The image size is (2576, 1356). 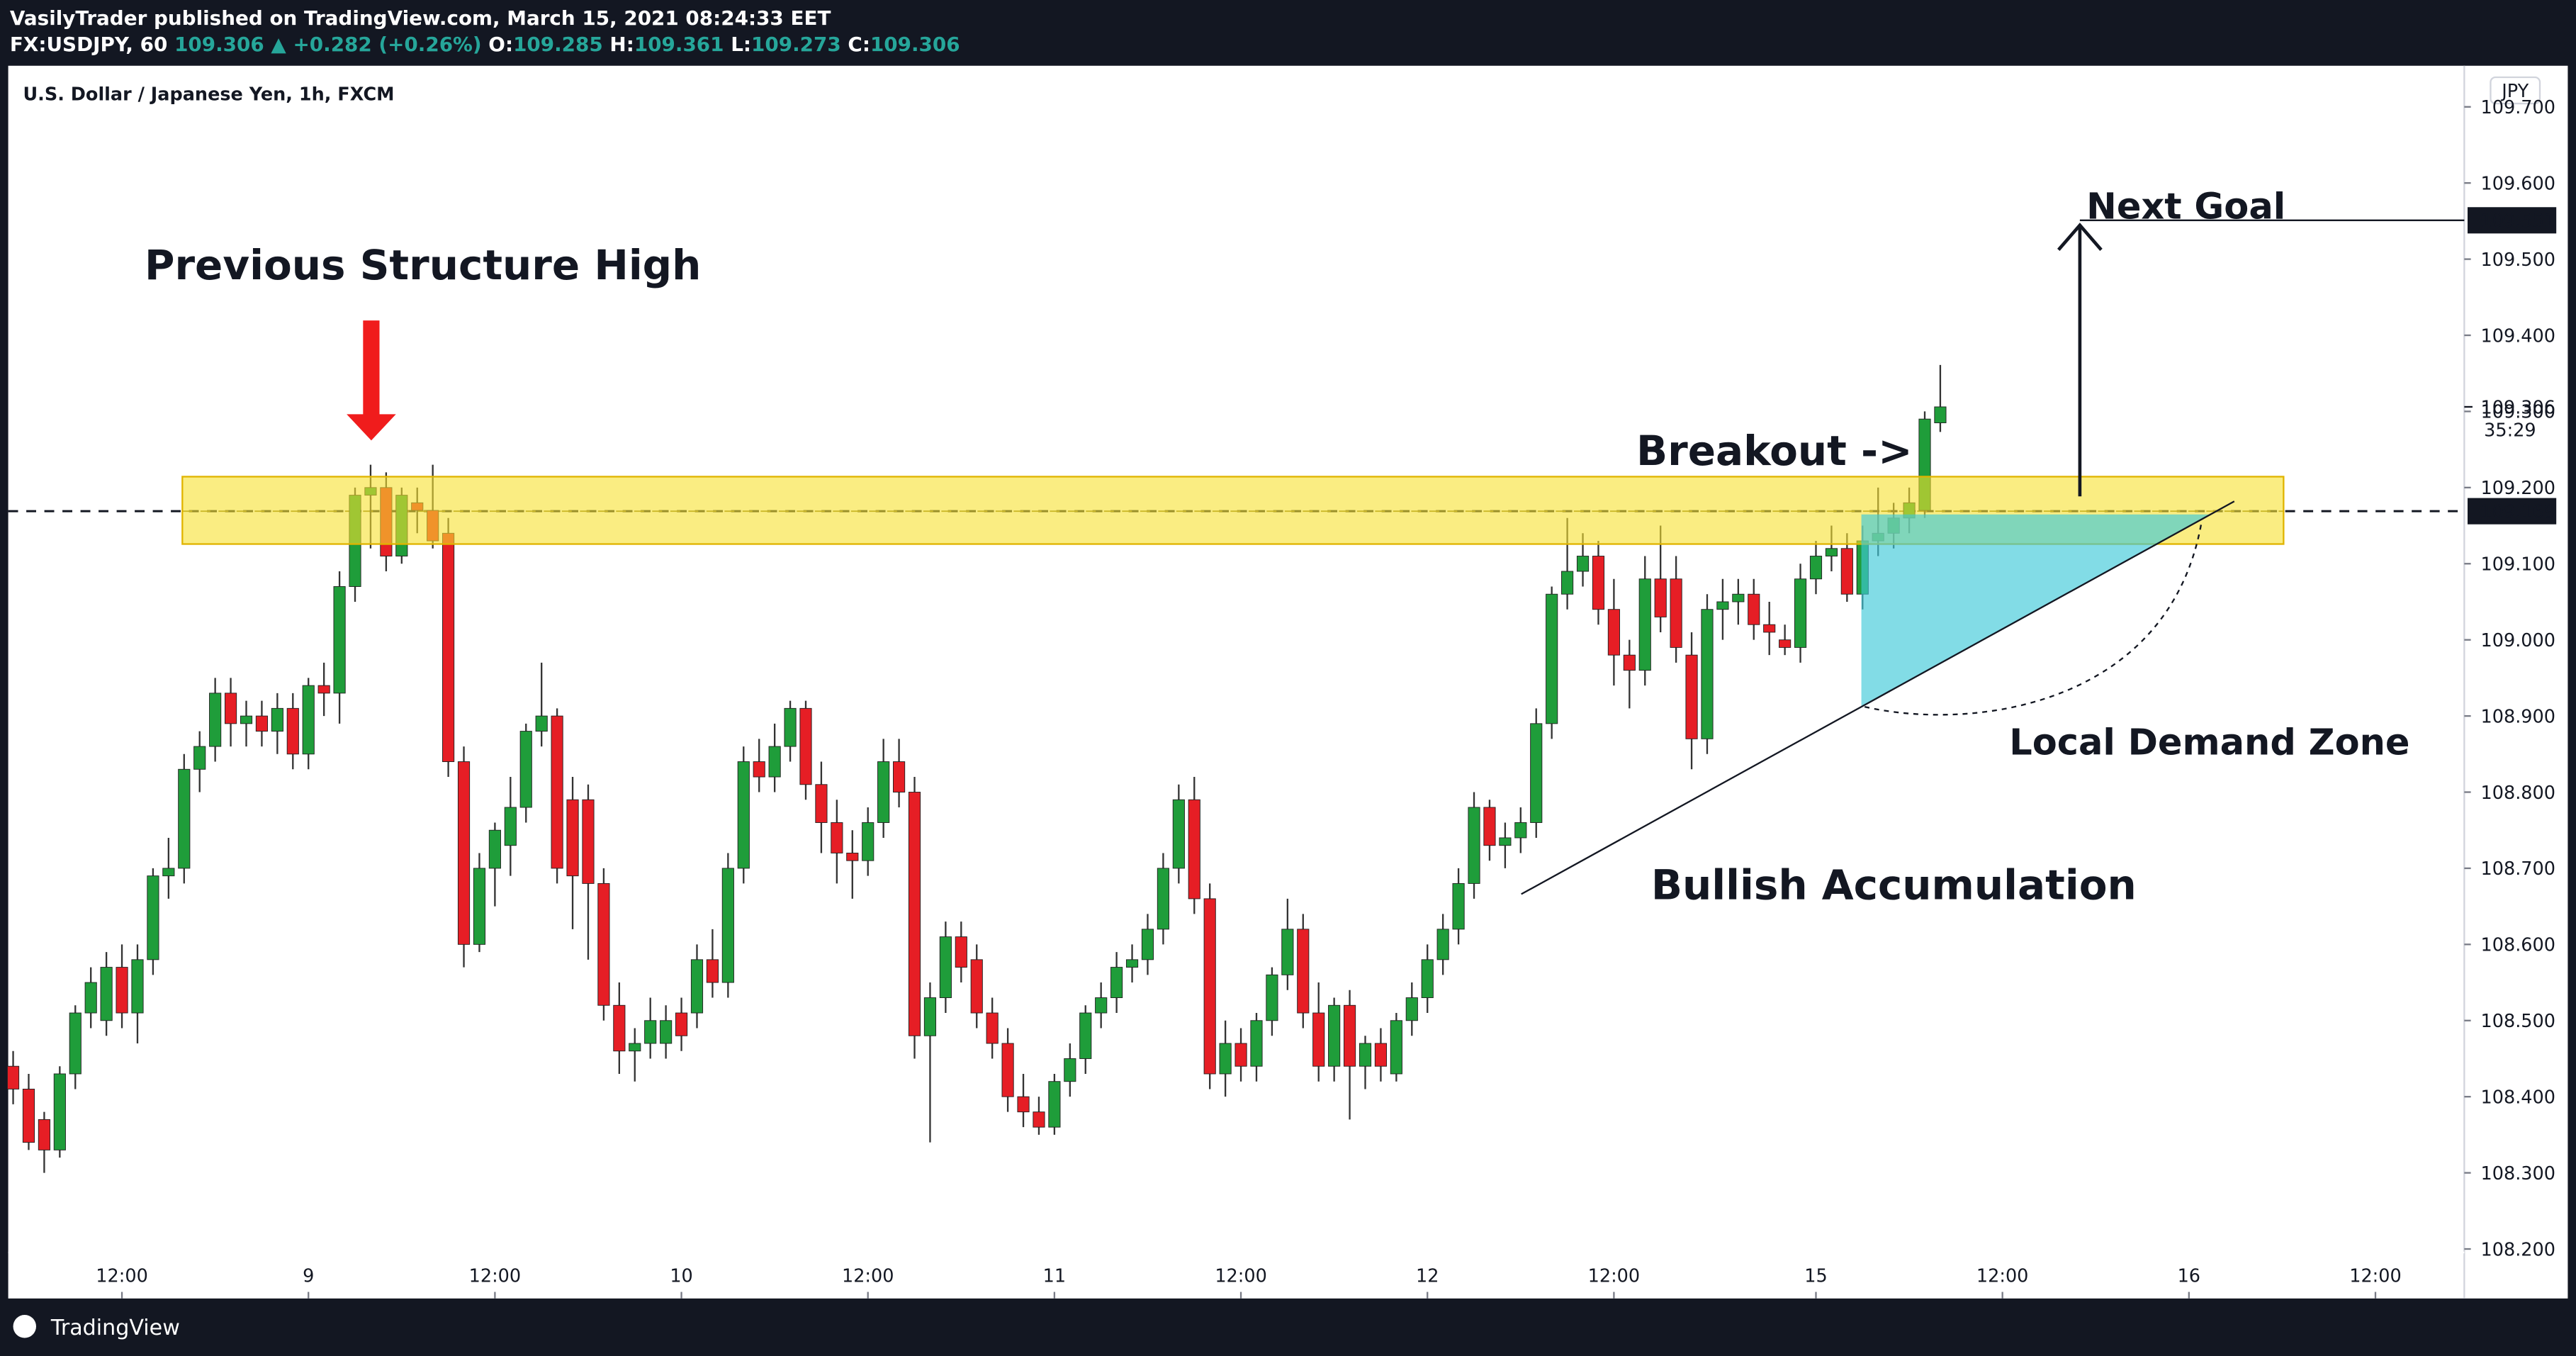 What do you see at coordinates (2518, 336) in the screenshot?
I see `y-tick-label: 109.400` at bounding box center [2518, 336].